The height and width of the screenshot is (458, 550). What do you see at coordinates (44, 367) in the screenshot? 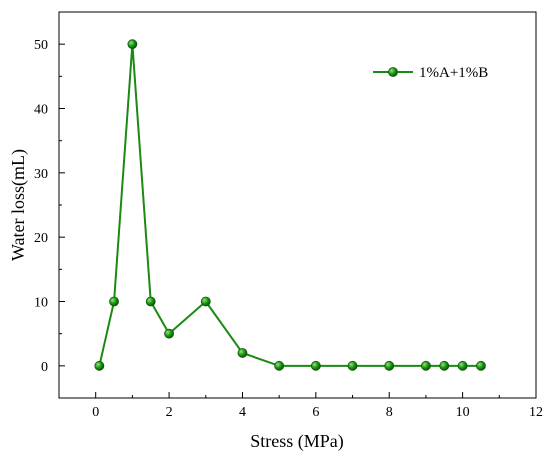
I see `y-tick-label: 0` at bounding box center [44, 367].